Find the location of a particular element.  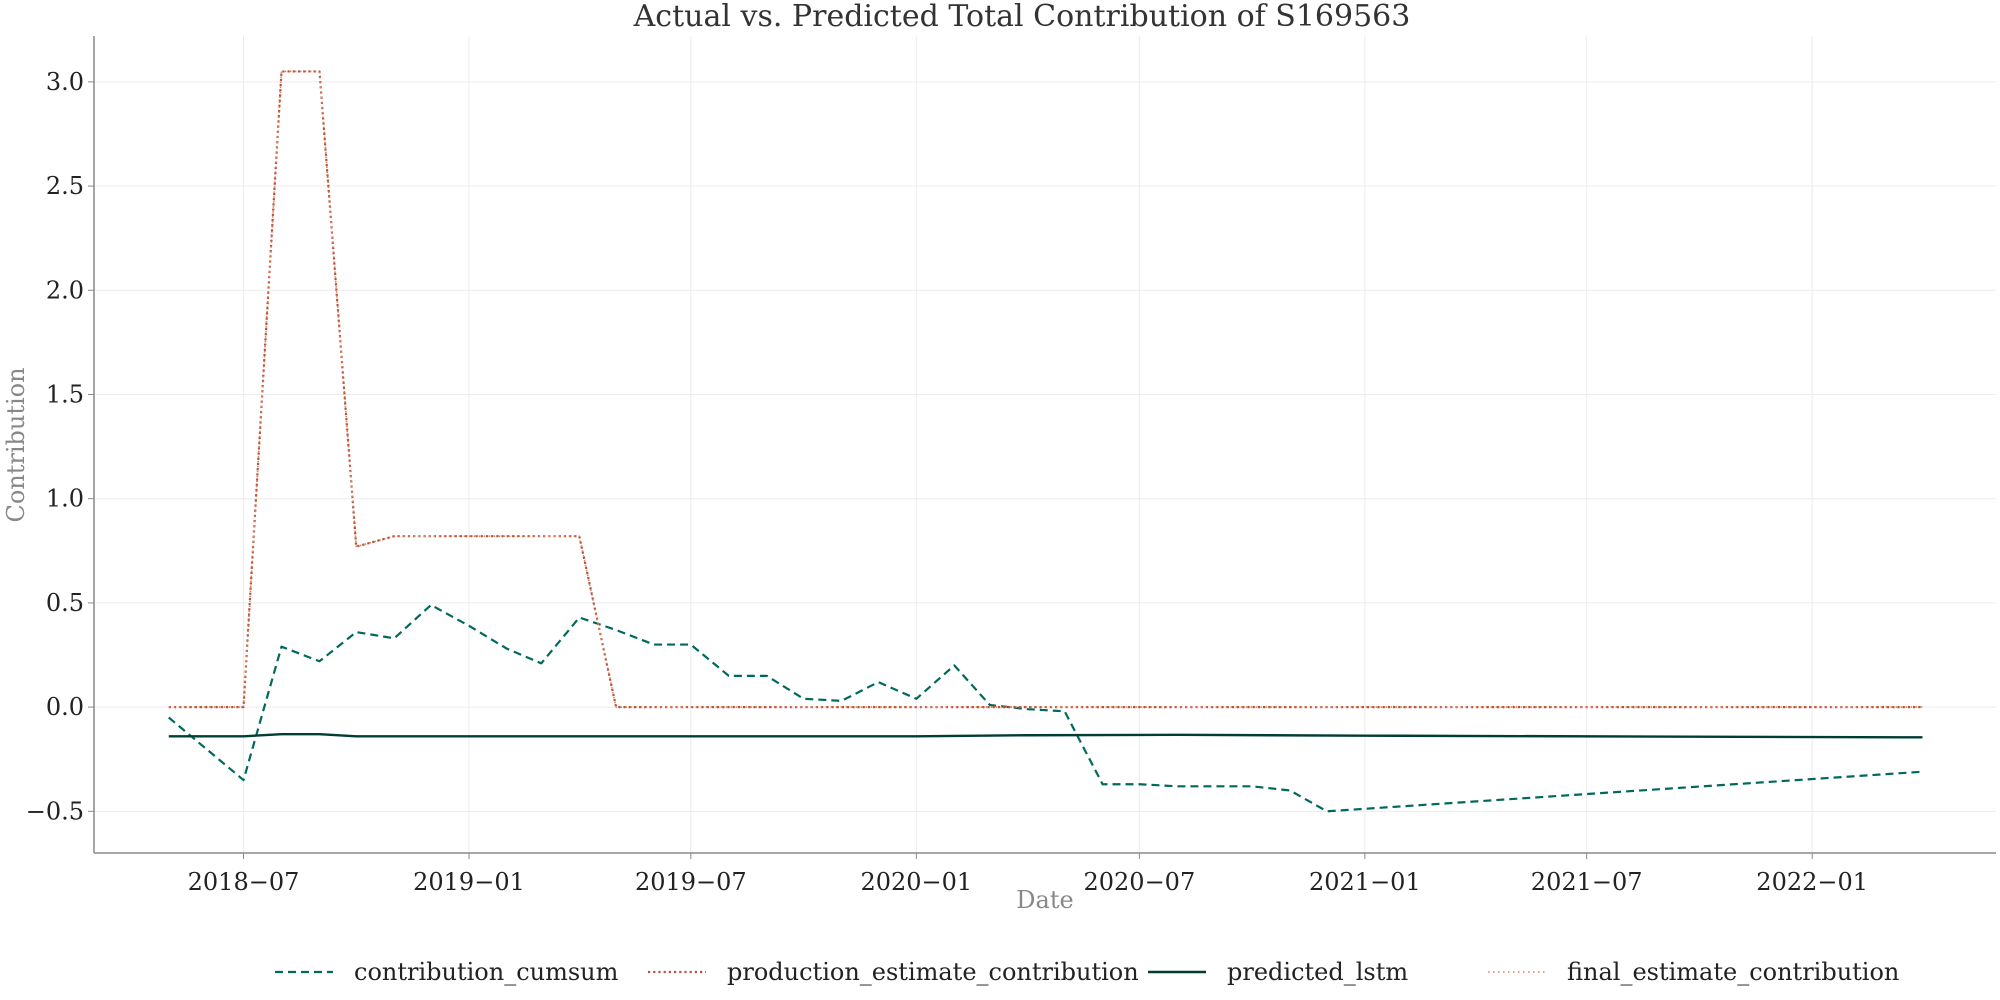

x-tick-label: 2018−07 is located at coordinates (244, 882).